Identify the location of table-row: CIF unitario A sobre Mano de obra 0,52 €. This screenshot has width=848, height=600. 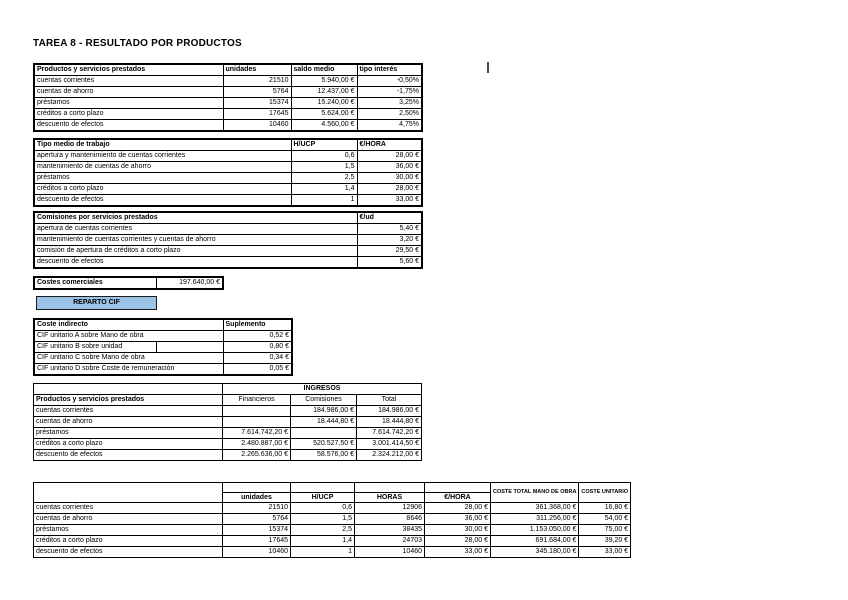
(163, 336).